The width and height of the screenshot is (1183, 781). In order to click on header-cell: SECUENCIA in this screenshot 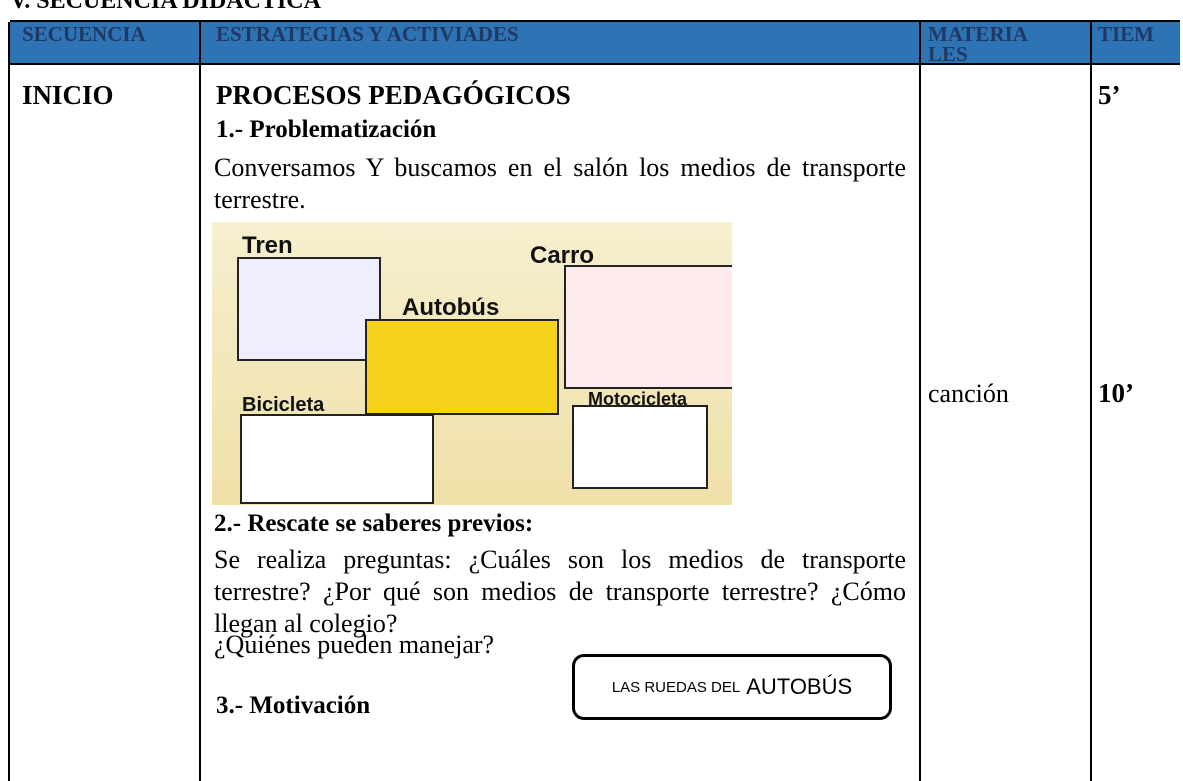, I will do `click(84, 34)`.